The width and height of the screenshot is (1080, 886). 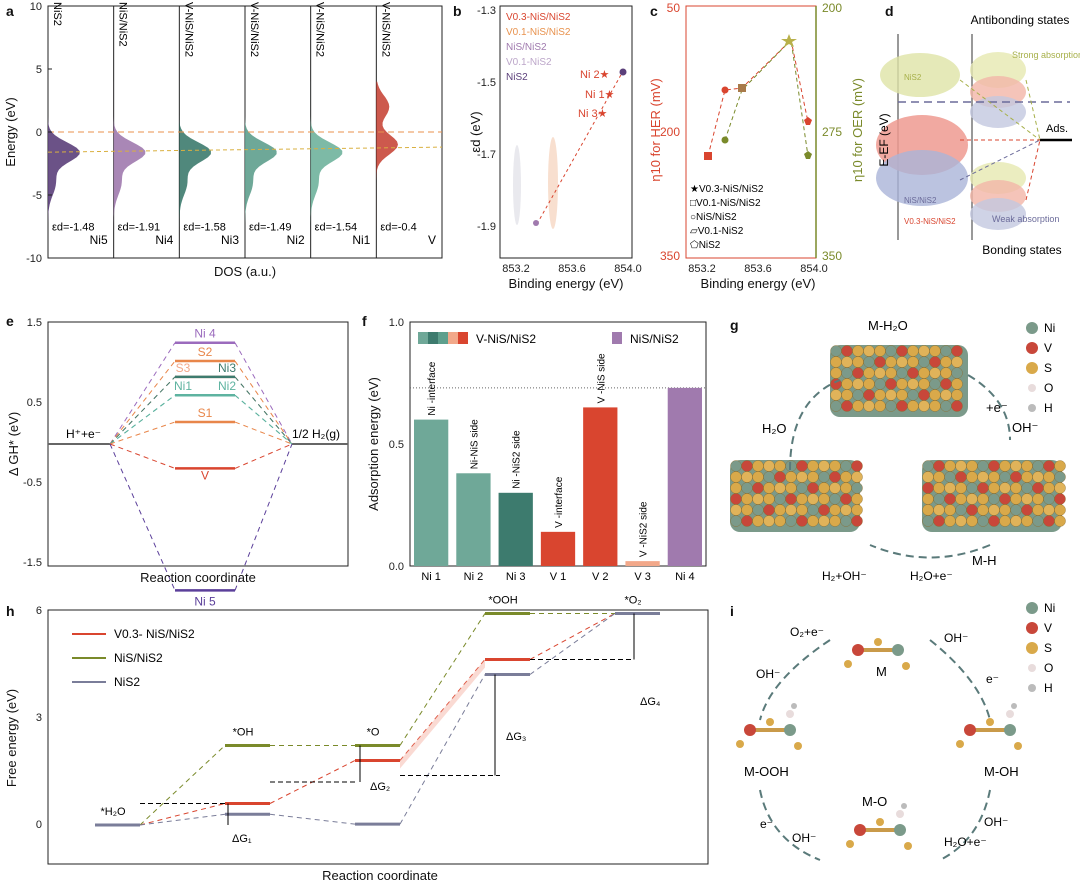 I want to click on panel-c-legend-item: ★V0.3-NiS/NiS2, so click(x=727, y=189).